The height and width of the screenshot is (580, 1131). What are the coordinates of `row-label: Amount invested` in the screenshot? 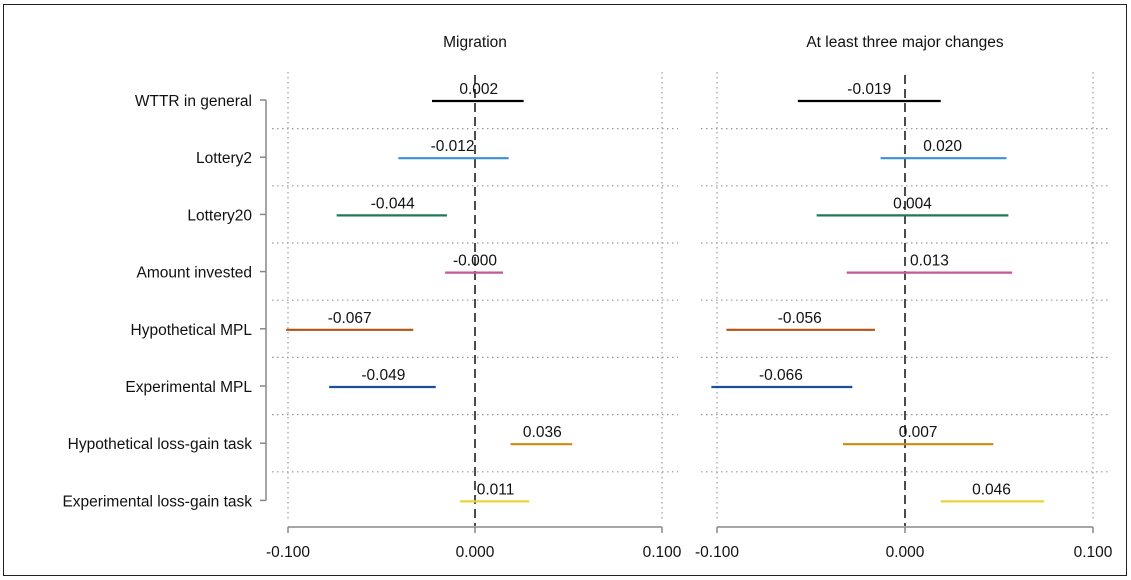 It's located at (194, 273).